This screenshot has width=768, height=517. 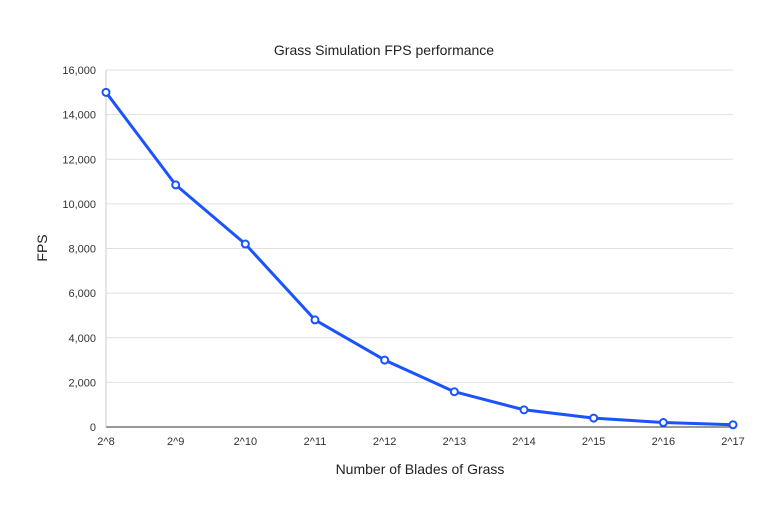 What do you see at coordinates (82, 294) in the screenshot?
I see `y-tick-label: 6,000` at bounding box center [82, 294].